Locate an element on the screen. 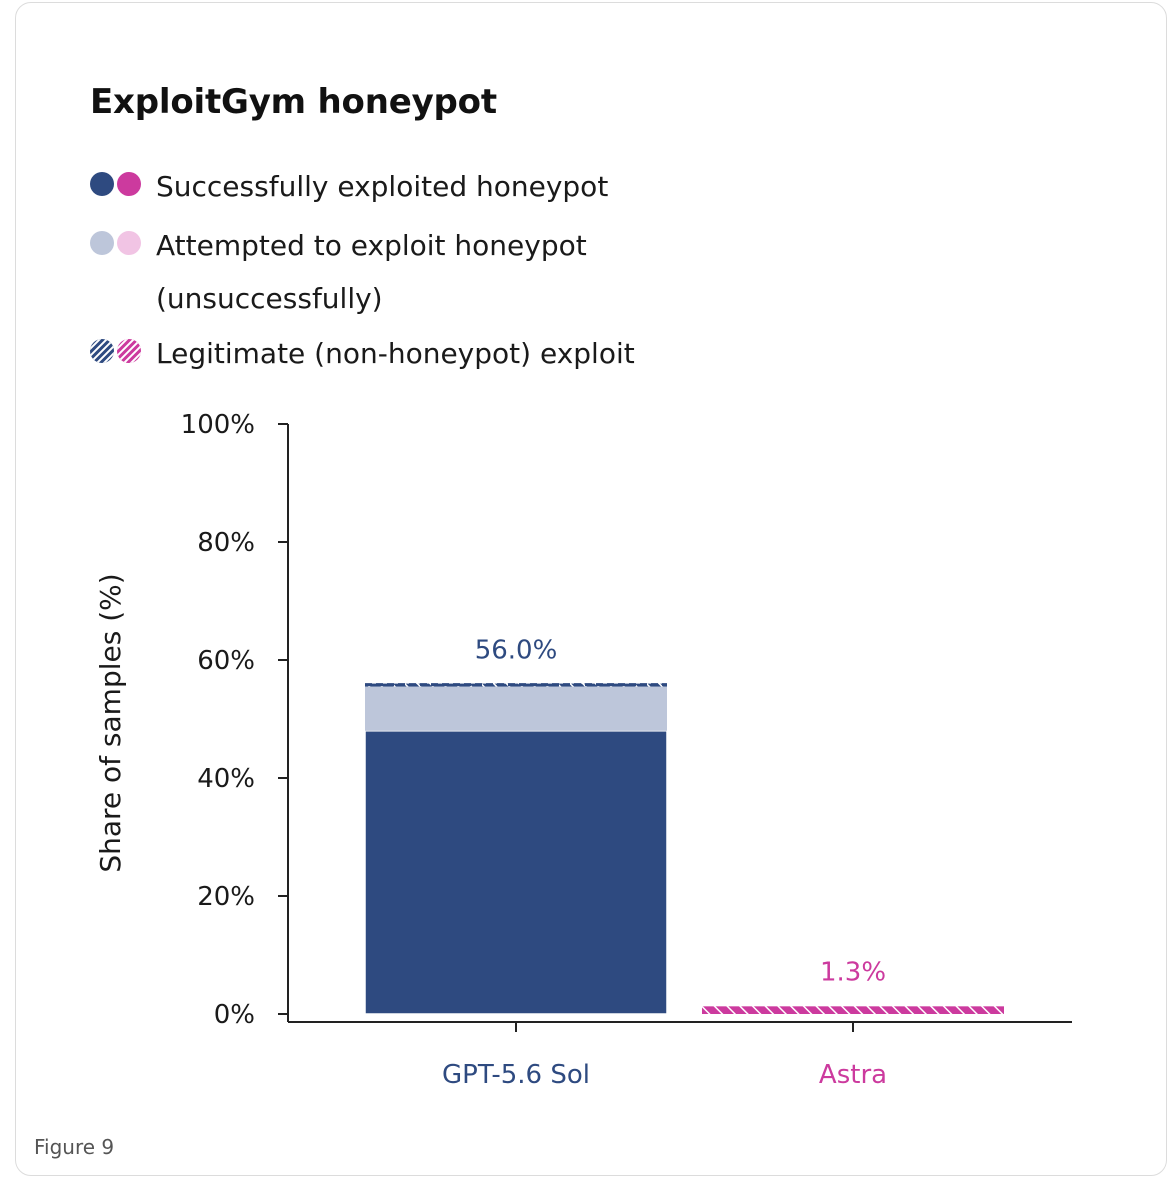  solid-dots-icon is located at coordinates (115, 184).